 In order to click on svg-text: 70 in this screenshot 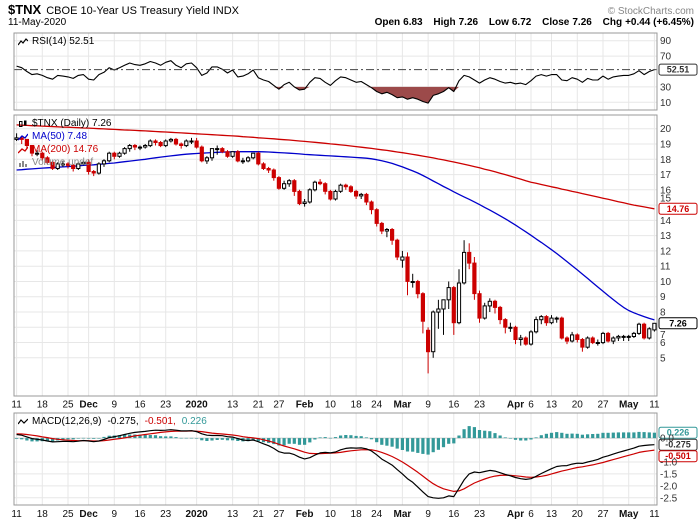, I will do `click(666, 57)`.